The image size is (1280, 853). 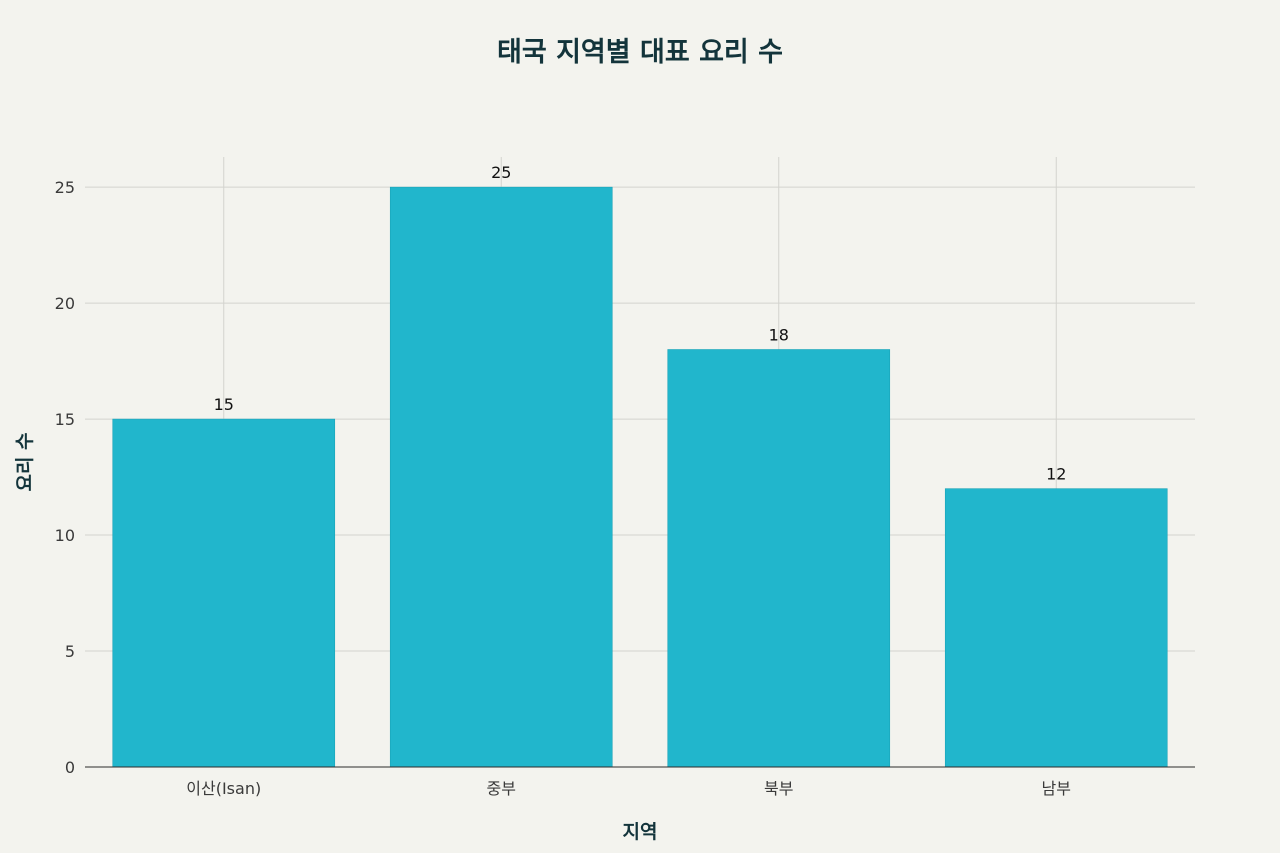 I want to click on x-tick-label: 남부, so click(x=1056, y=788).